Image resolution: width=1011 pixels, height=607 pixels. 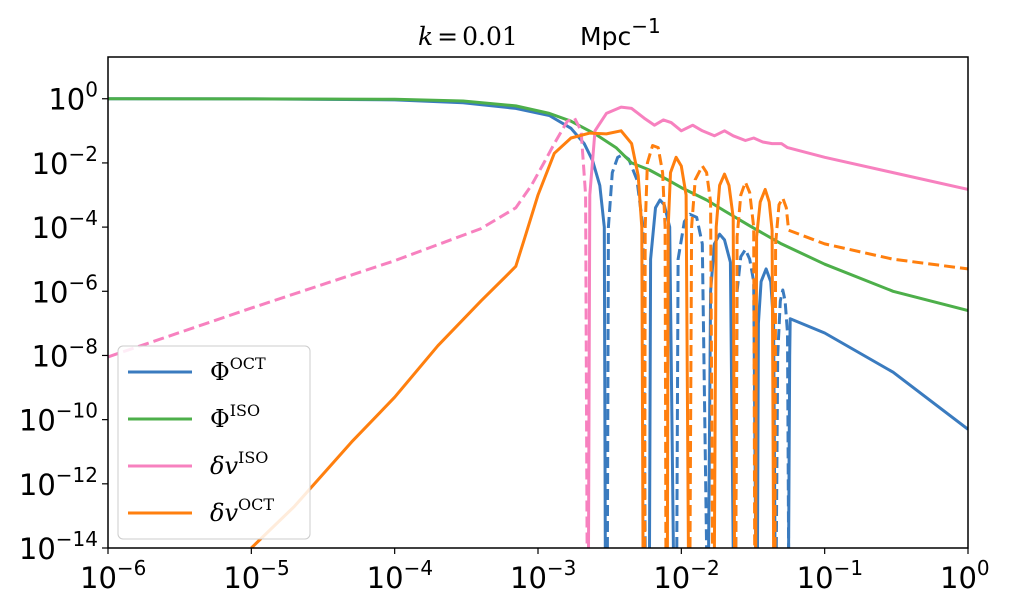 What do you see at coordinates (543, 575) in the screenshot?
I see `x-tick-label: 10⁻³` at bounding box center [543, 575].